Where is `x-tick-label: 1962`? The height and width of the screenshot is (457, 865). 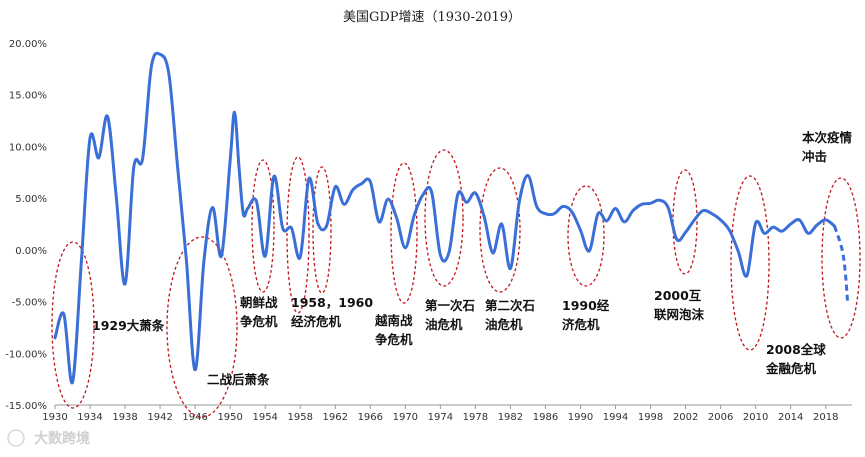
x-tick-label: 1962 is located at coordinates (335, 417).